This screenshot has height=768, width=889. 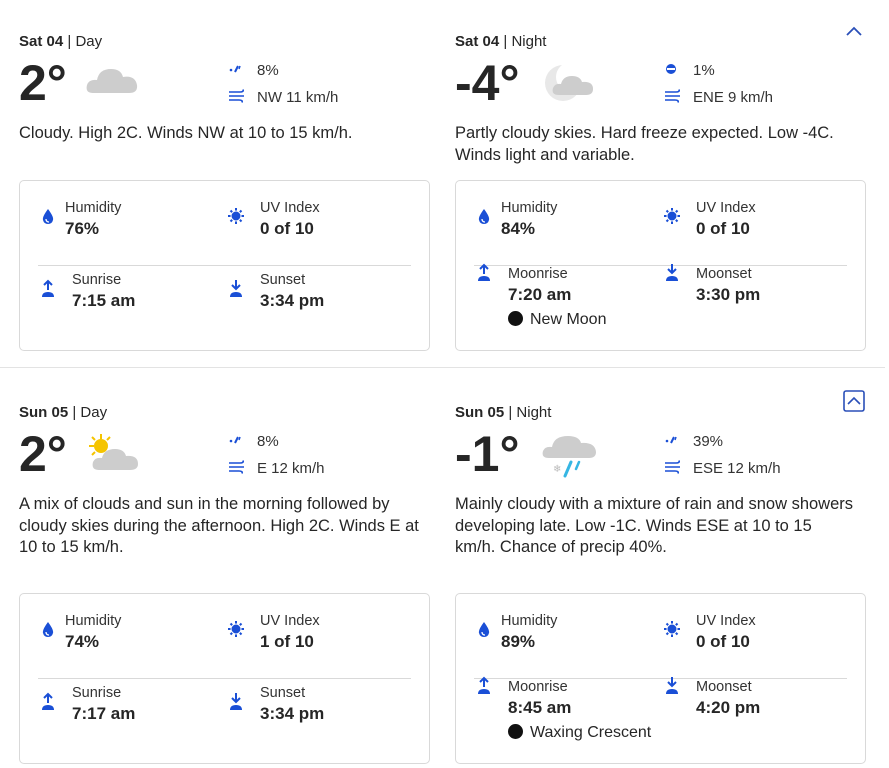 I want to click on wind-value: ESE 12 km/h, so click(x=737, y=468).